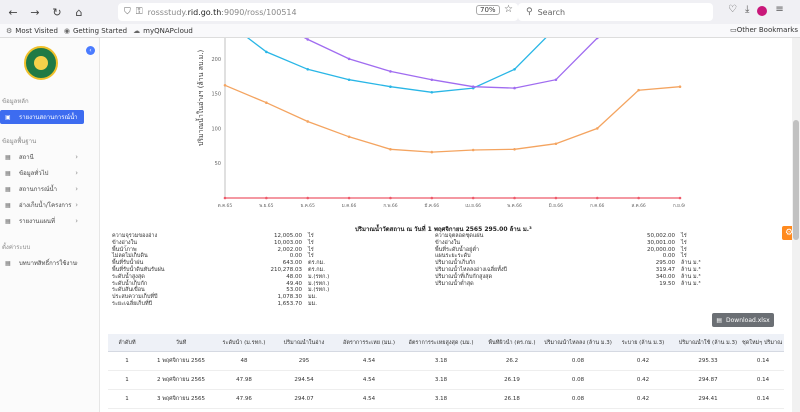 Image resolution: width=800 pixels, height=412 pixels. What do you see at coordinates (163, 30) in the screenshot?
I see `bookmark-myqnapcloud: ☁ myQNAPcloud` at bounding box center [163, 30].